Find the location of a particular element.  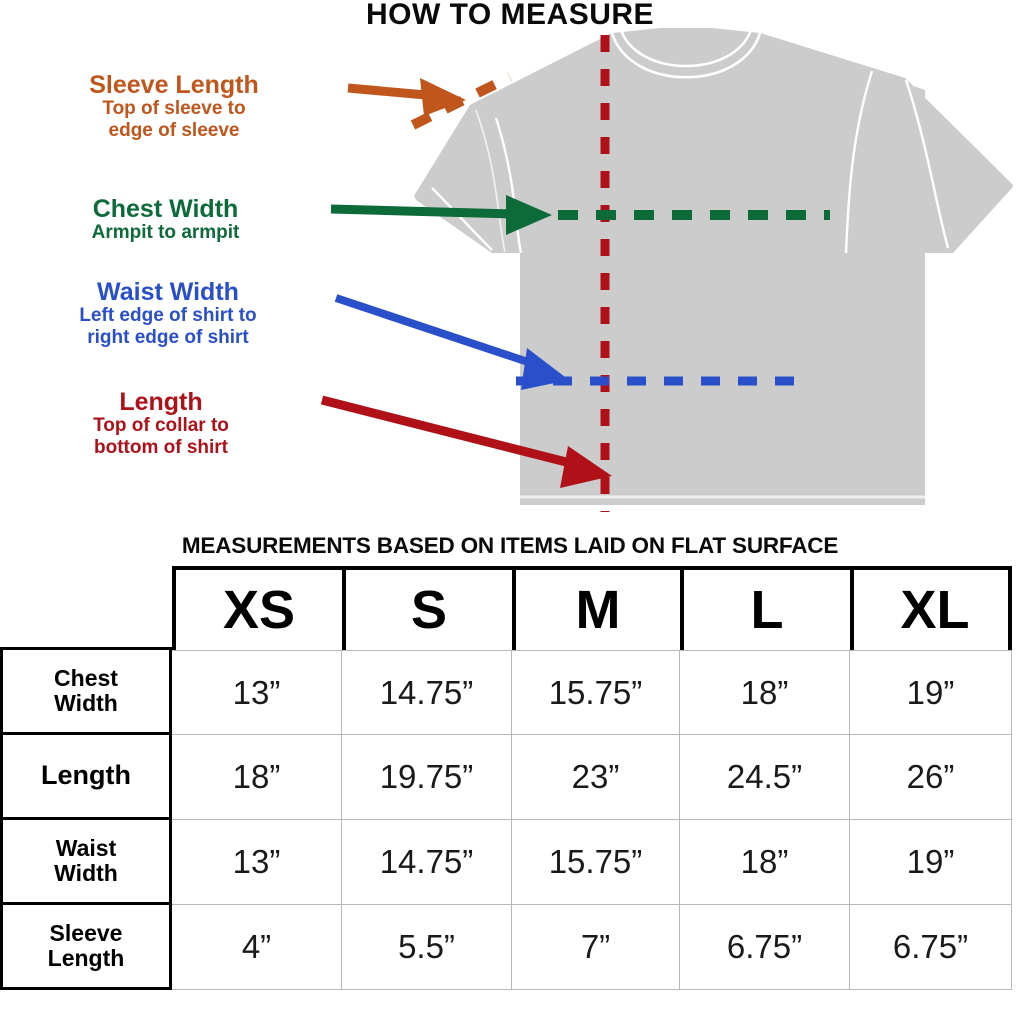

chest-width-arrow is located at coordinates (441, 215).